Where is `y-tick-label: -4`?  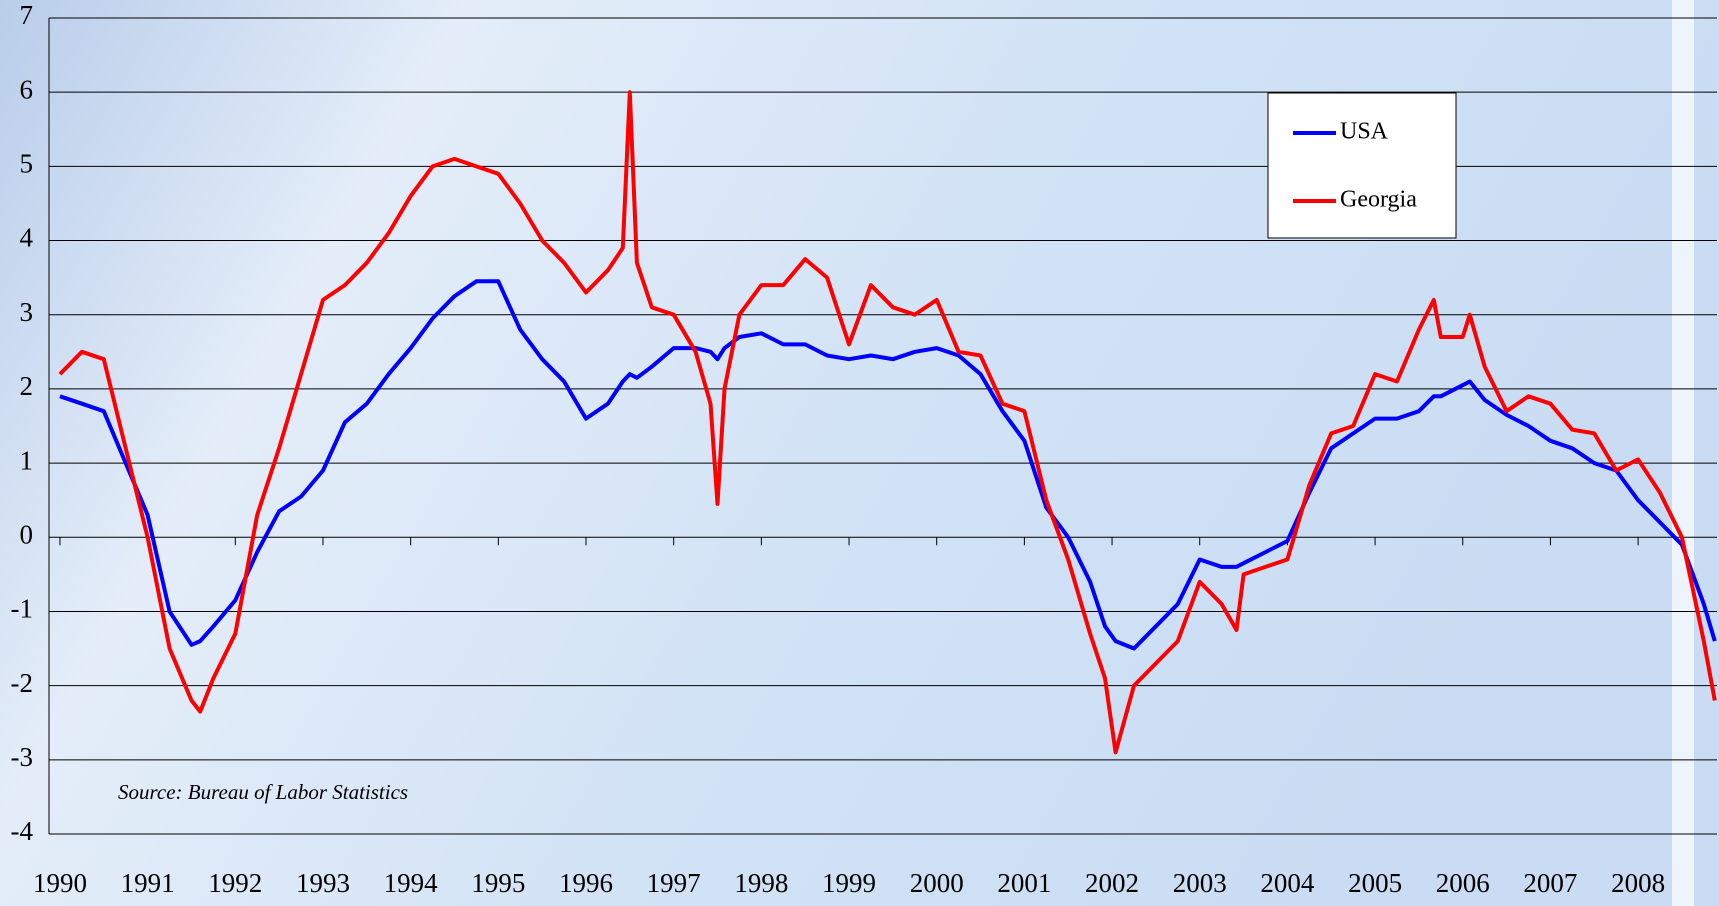 y-tick-label: -4 is located at coordinates (22, 831).